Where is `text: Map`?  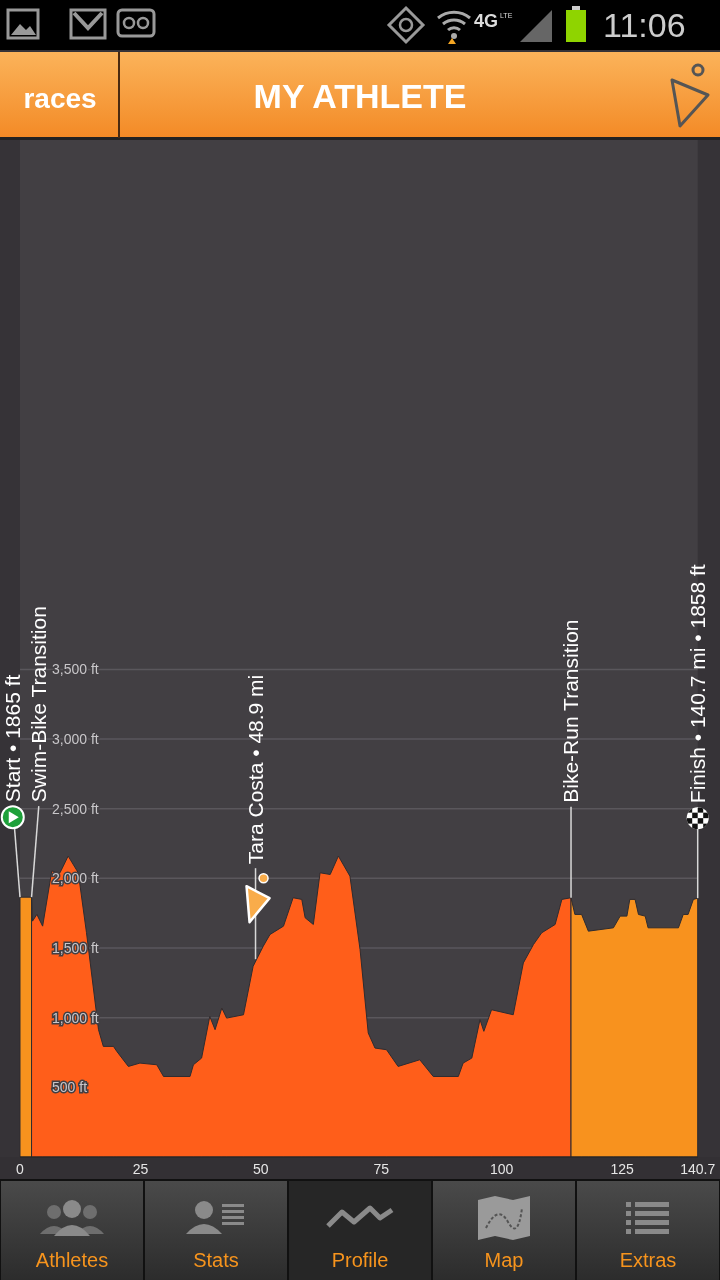
text: Map is located at coordinates (504, 1260).